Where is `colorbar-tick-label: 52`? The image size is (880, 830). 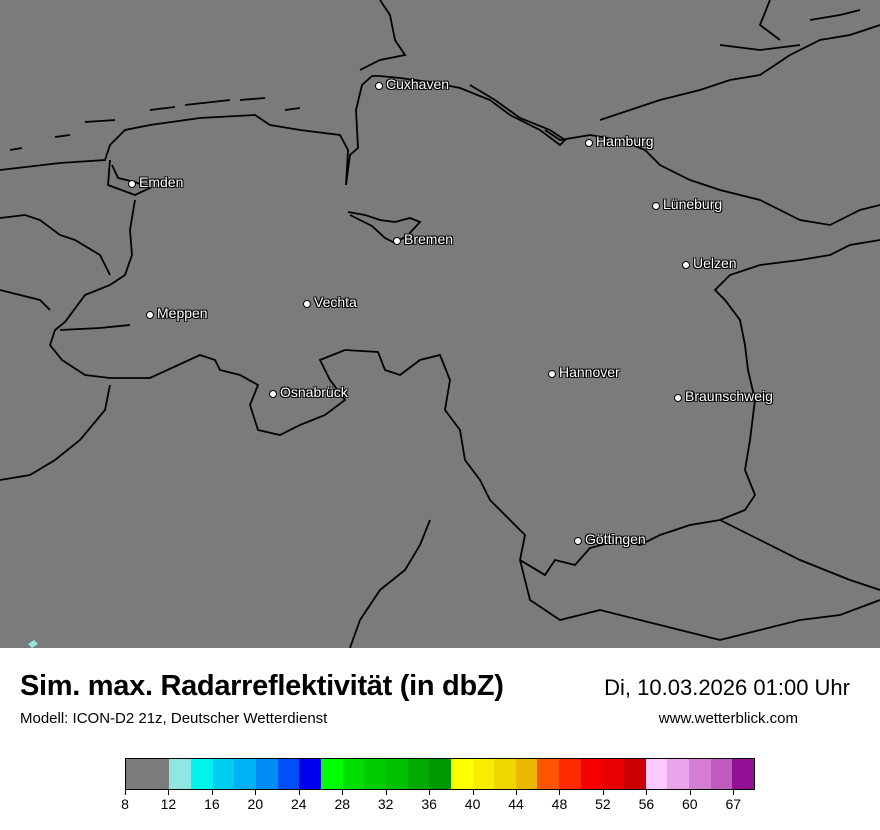 colorbar-tick-label: 52 is located at coordinates (603, 804).